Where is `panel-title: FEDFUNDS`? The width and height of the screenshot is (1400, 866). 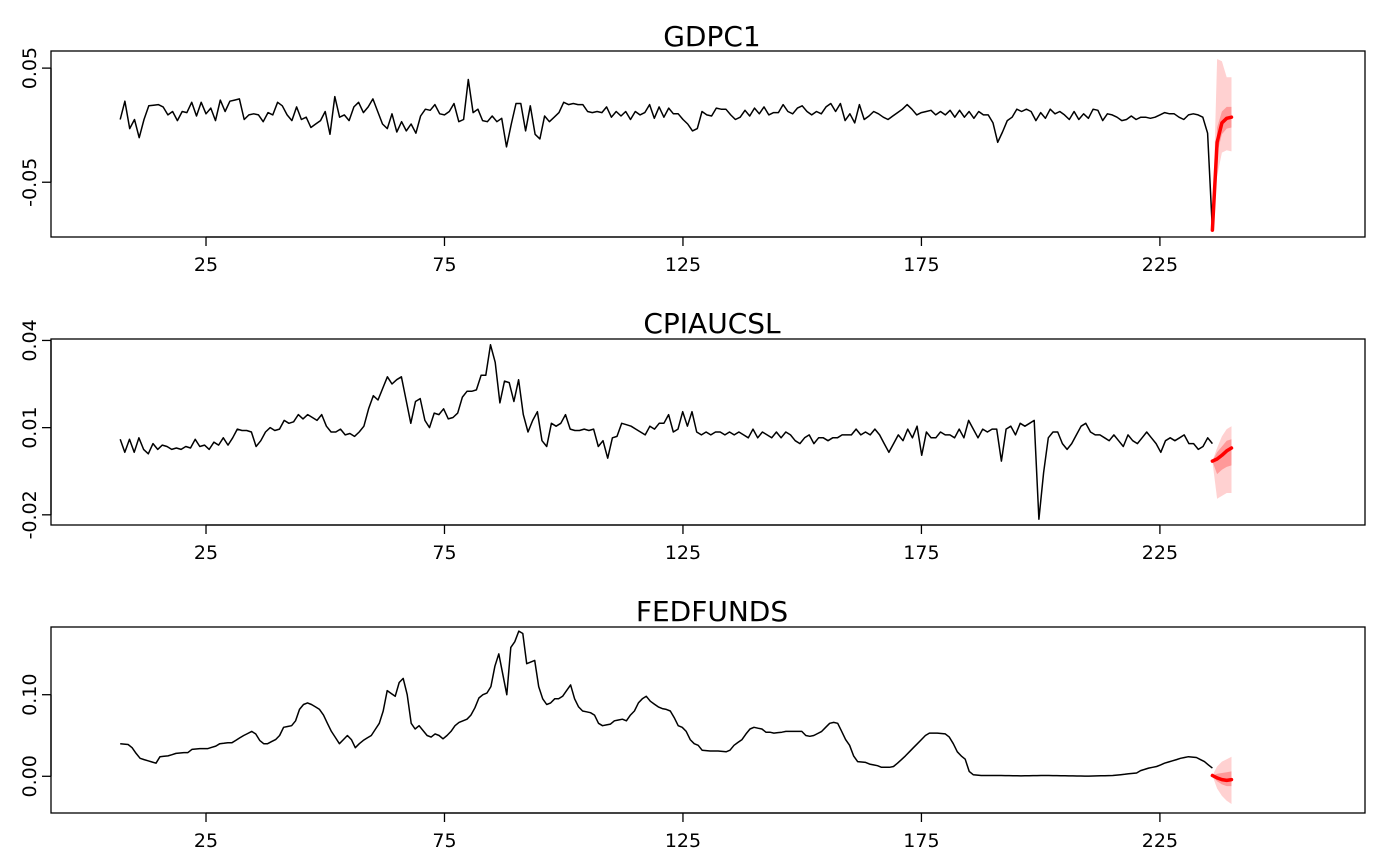
panel-title: FEDFUNDS is located at coordinates (712, 611).